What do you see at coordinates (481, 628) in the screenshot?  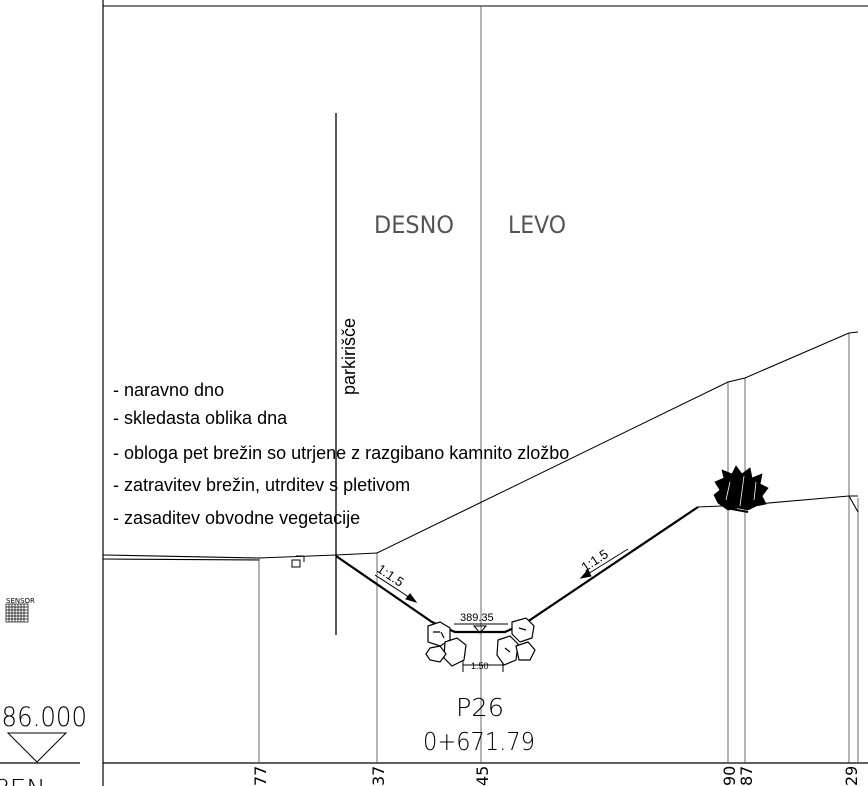 I see `bottom-elevation-marker` at bounding box center [481, 628].